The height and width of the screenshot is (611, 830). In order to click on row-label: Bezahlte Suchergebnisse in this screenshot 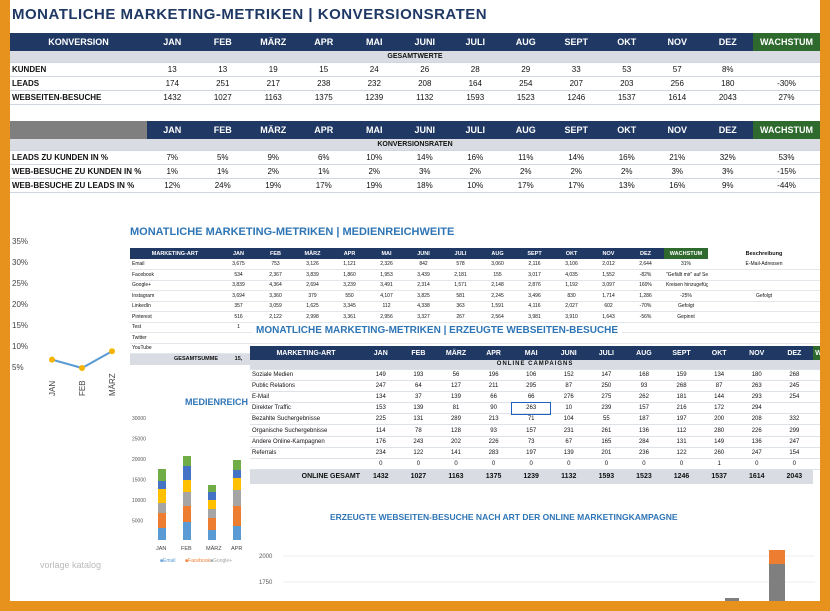, I will do `click(306, 419)`.